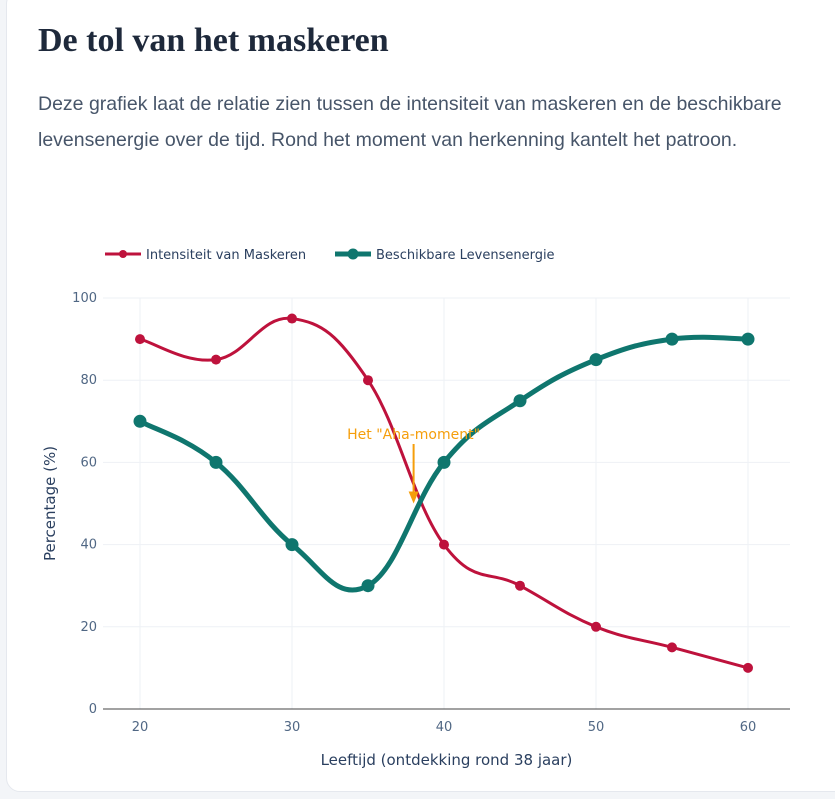 The image size is (835, 799). I want to click on x-tick-label: 40, so click(444, 727).